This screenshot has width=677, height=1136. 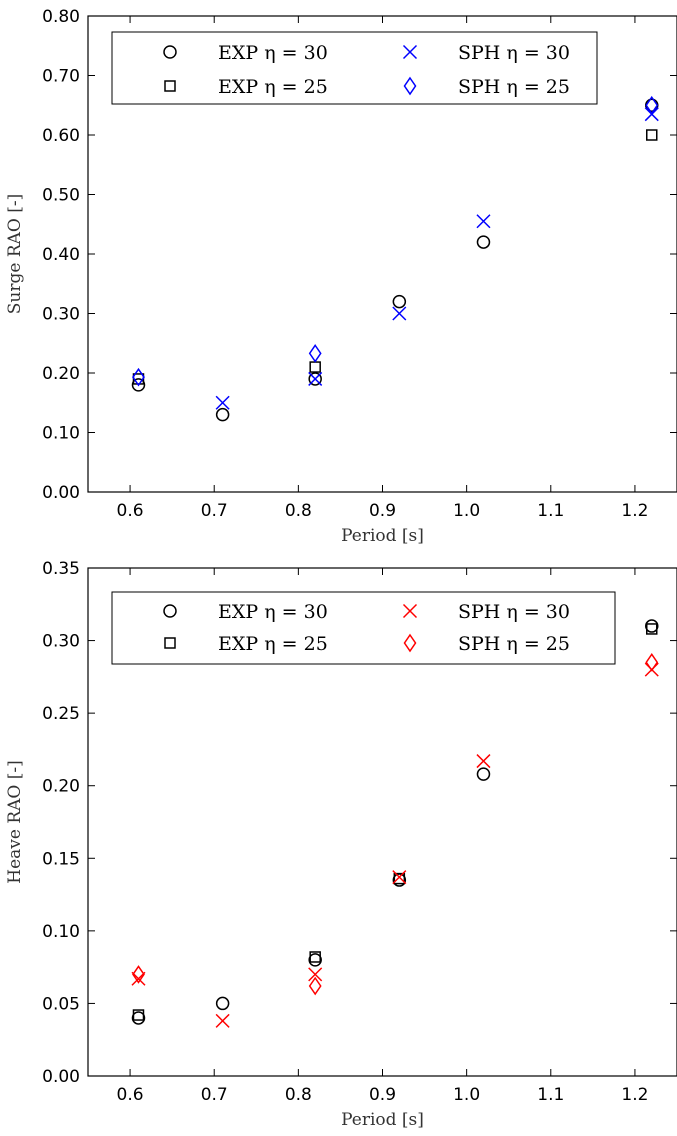 I want to click on y-axis-label: Heave RAO [-], so click(x=15, y=822).